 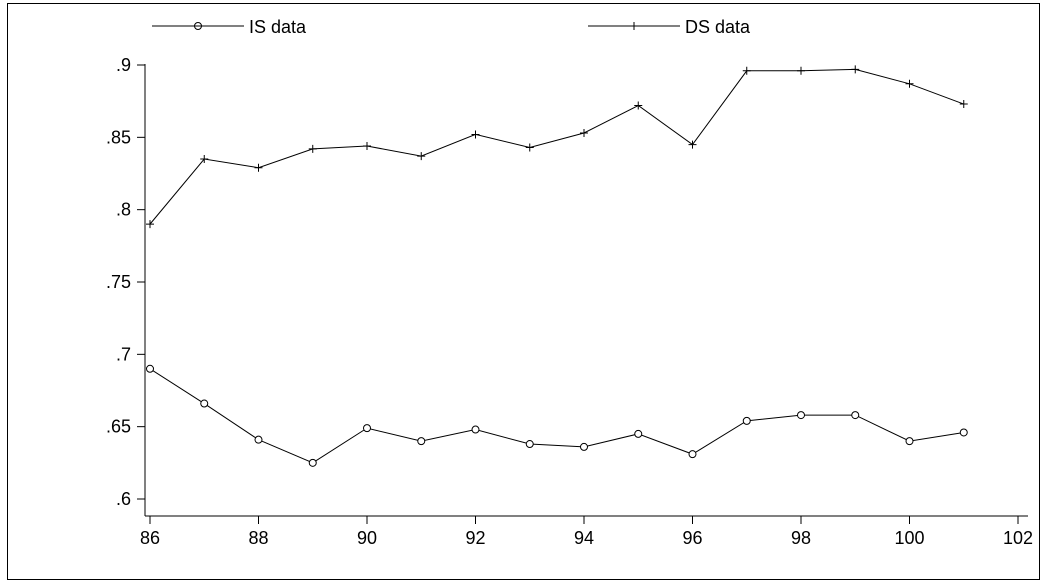 What do you see at coordinates (150, 538) in the screenshot?
I see `x-tick-label-0: 86` at bounding box center [150, 538].